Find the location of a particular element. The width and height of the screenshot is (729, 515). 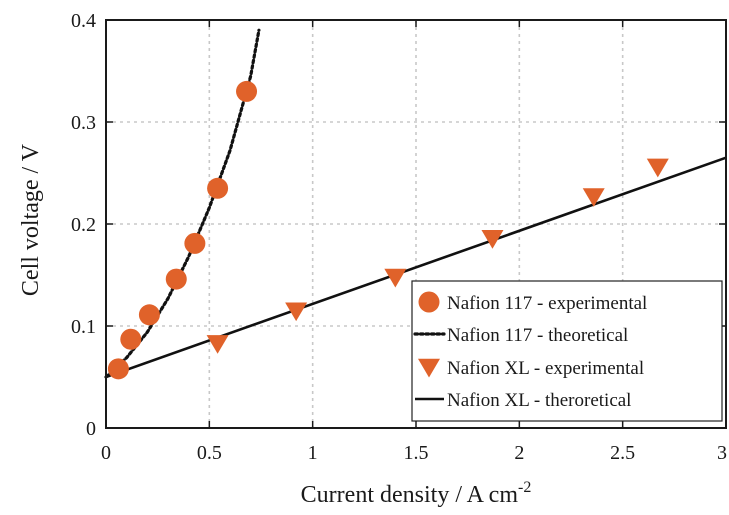

legend-label-nafion117-theoretical: Nafion 117 - theoretical is located at coordinates (537, 335).